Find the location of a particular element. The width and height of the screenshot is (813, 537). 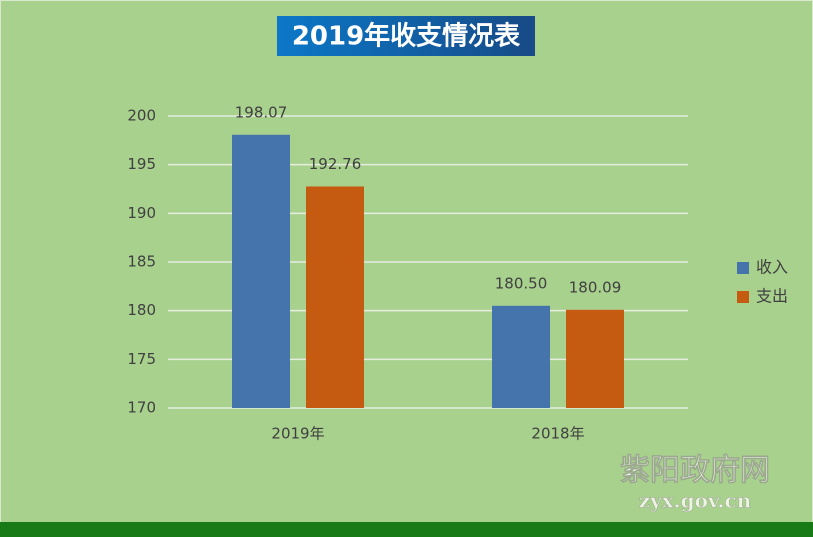

x-tick-label: 2018年 is located at coordinates (557, 434).